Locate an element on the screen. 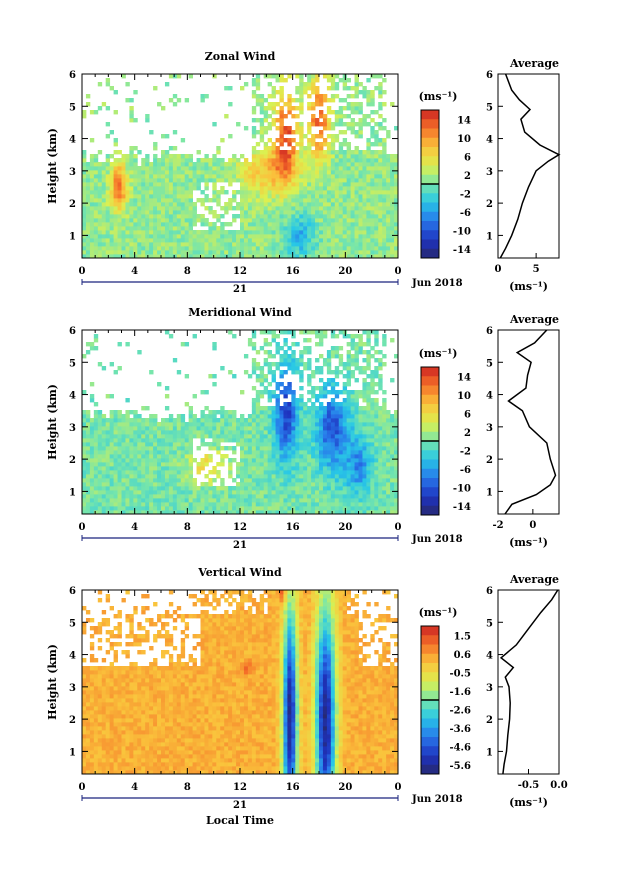 Image resolution: width=617 pixels, height=873 pixels. profile-y-tick-label: 1 is located at coordinates (489, 752).